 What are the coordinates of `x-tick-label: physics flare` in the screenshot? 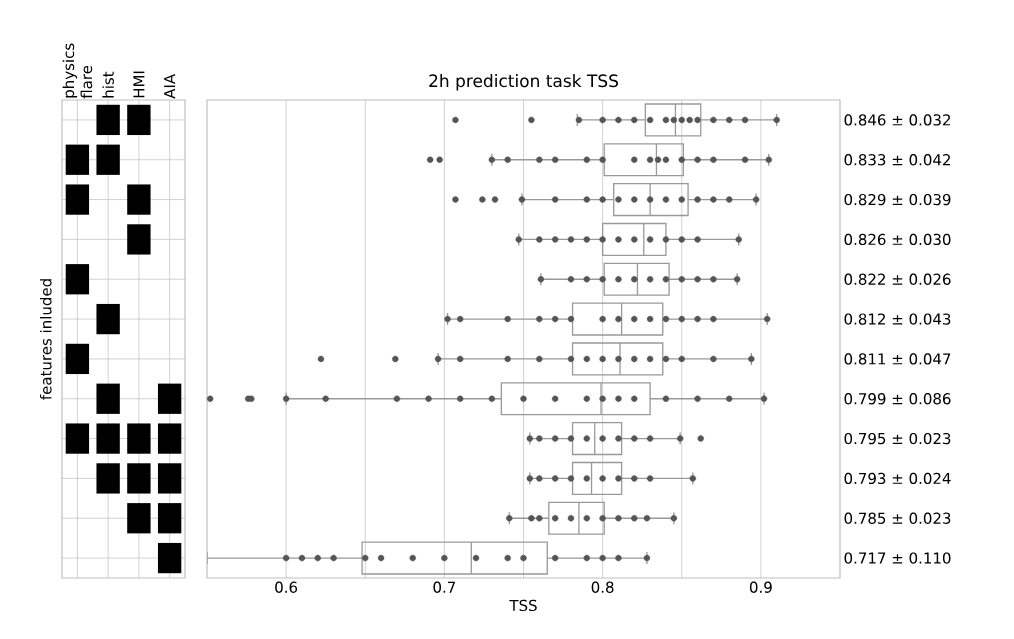 It's located at (77, 71).